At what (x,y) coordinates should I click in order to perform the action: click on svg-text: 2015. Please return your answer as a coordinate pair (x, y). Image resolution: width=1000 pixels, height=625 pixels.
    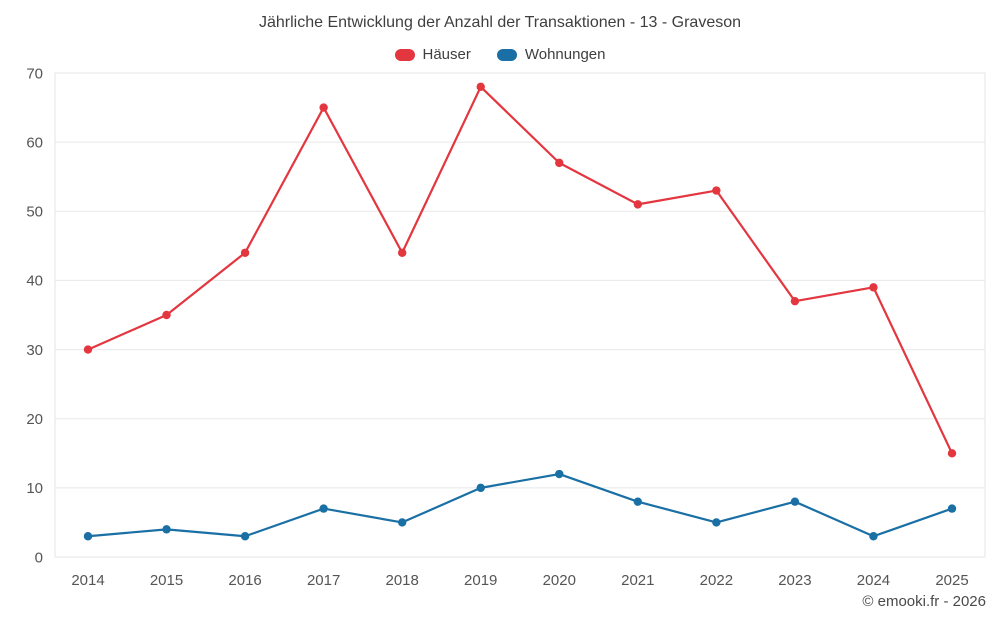
    Looking at the image, I should click on (166, 580).